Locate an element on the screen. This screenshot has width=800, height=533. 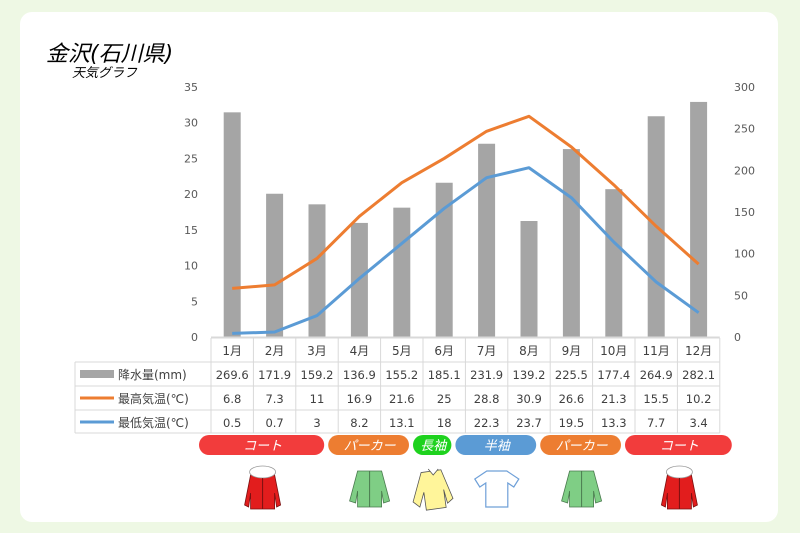
table-cell: 19.5 is located at coordinates (572, 423).